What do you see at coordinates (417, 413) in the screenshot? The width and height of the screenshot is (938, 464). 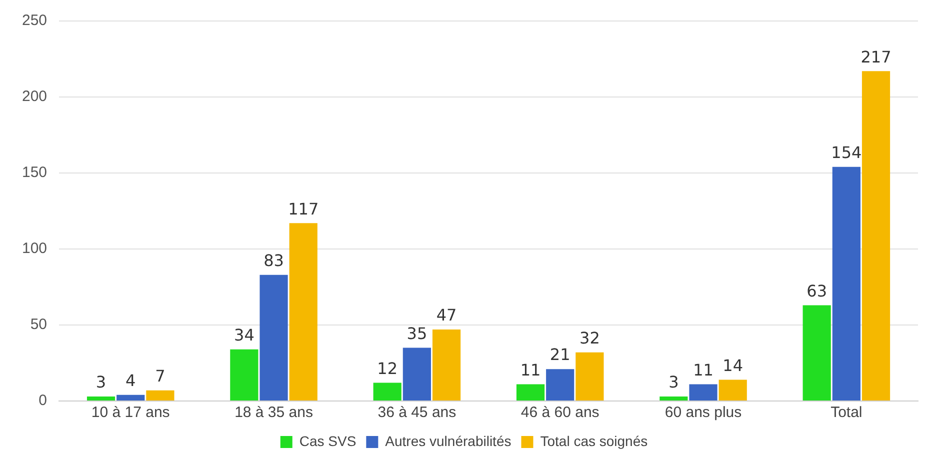 I see `x-tick-label: 36 à 45 ans` at bounding box center [417, 413].